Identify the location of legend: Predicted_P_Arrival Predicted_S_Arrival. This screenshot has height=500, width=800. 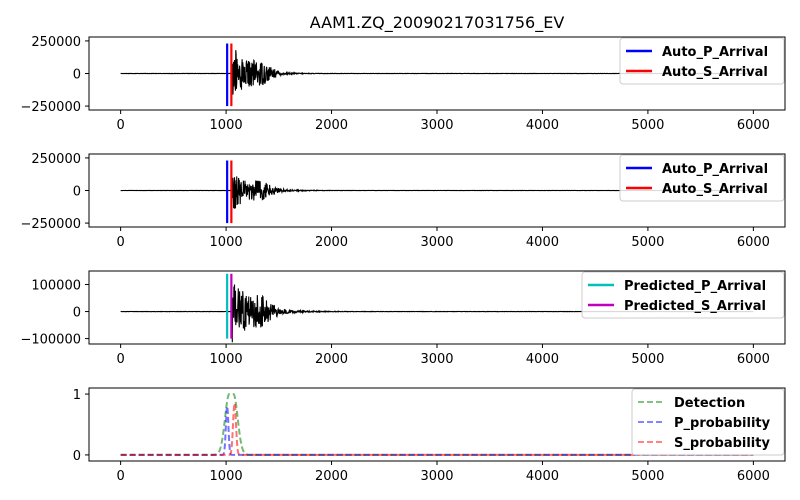
(683, 295).